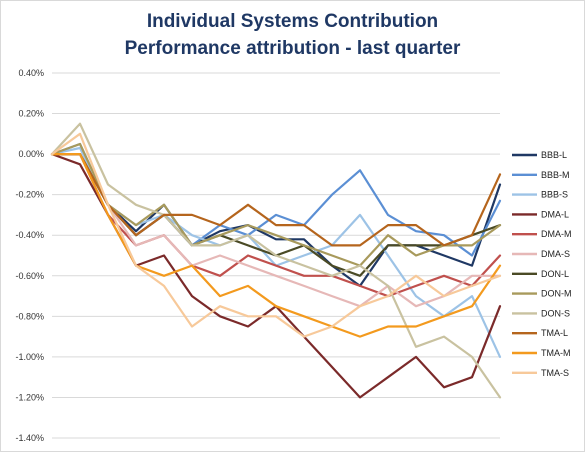  What do you see at coordinates (29, 438) in the screenshot?
I see `y-tick-label: -1.40%` at bounding box center [29, 438].